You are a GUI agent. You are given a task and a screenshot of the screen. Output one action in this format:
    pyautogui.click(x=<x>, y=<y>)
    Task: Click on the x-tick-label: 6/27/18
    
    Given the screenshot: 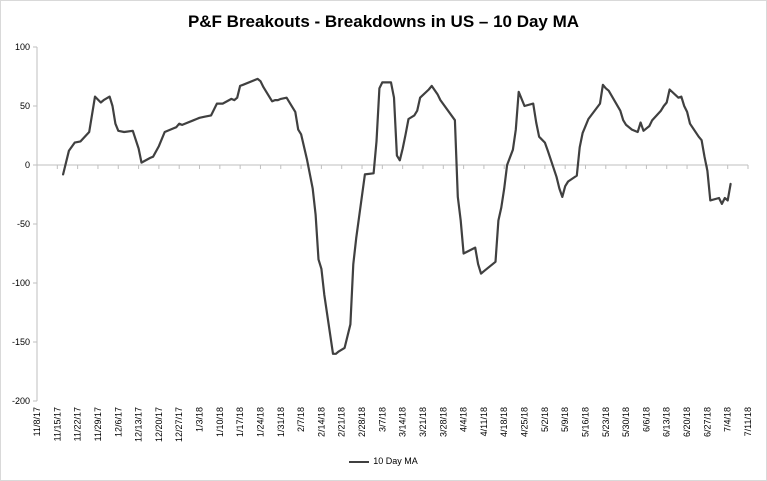 What is the action you would take?
    pyautogui.click(x=707, y=422)
    